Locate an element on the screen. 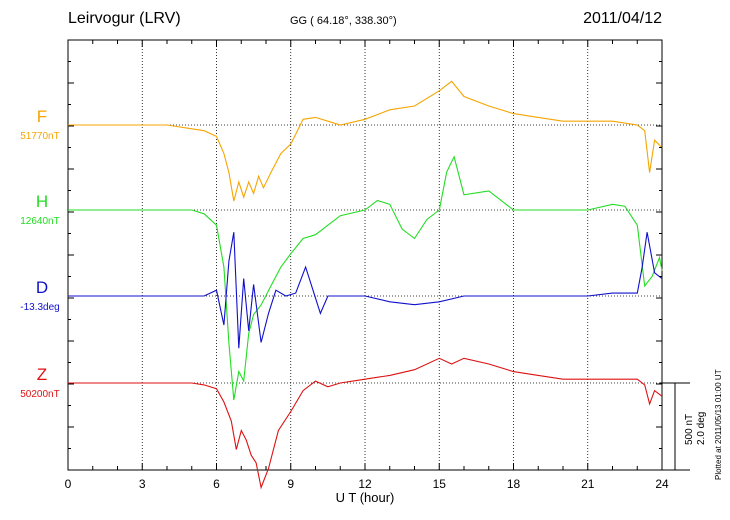 The image size is (730, 520). component-label-f: F is located at coordinates (42, 116).